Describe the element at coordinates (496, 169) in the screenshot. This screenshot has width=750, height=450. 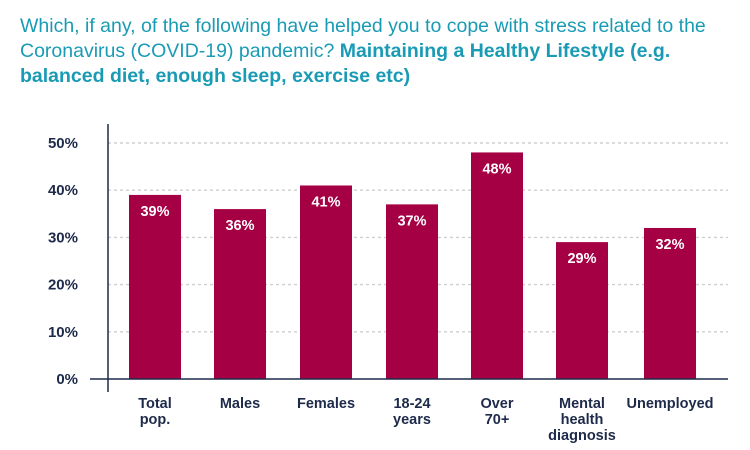
I see `data-label: 48%` at that location.